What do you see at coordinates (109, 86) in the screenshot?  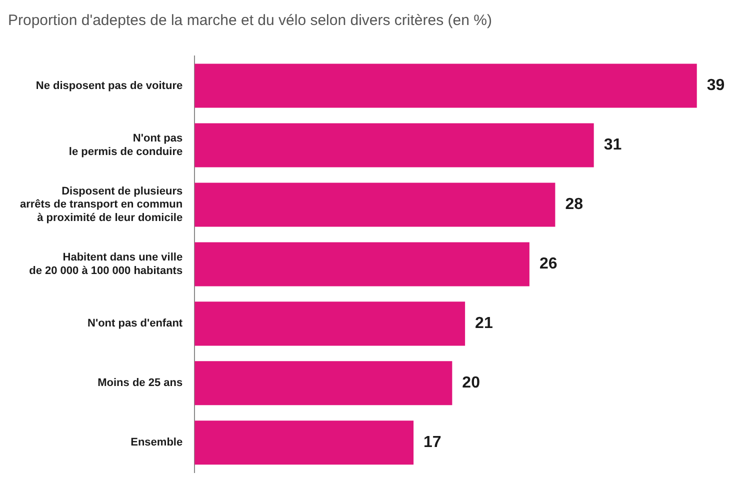 I see `y-tick-label: Ne disposent pas de voiture` at bounding box center [109, 86].